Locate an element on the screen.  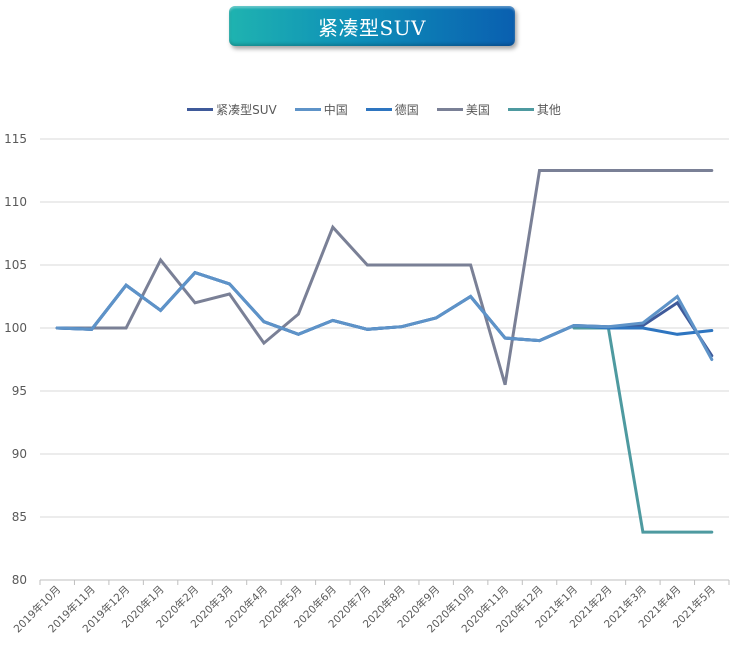
y-tick-label: 100 is located at coordinates (15, 328).